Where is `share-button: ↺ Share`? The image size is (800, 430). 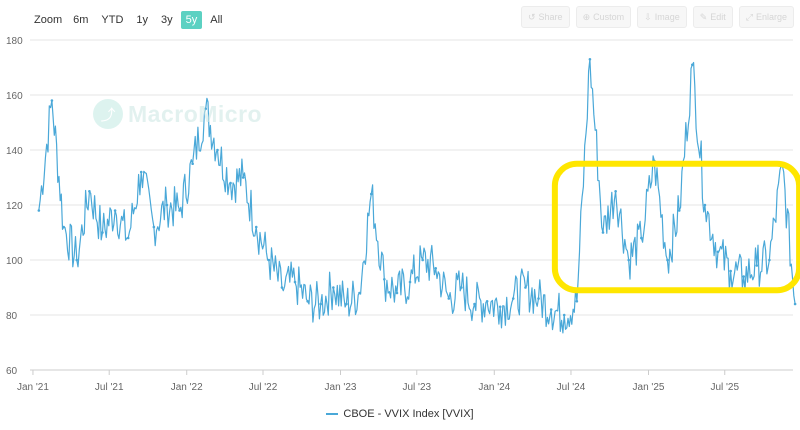
share-button: ↺ Share is located at coordinates (545, 17).